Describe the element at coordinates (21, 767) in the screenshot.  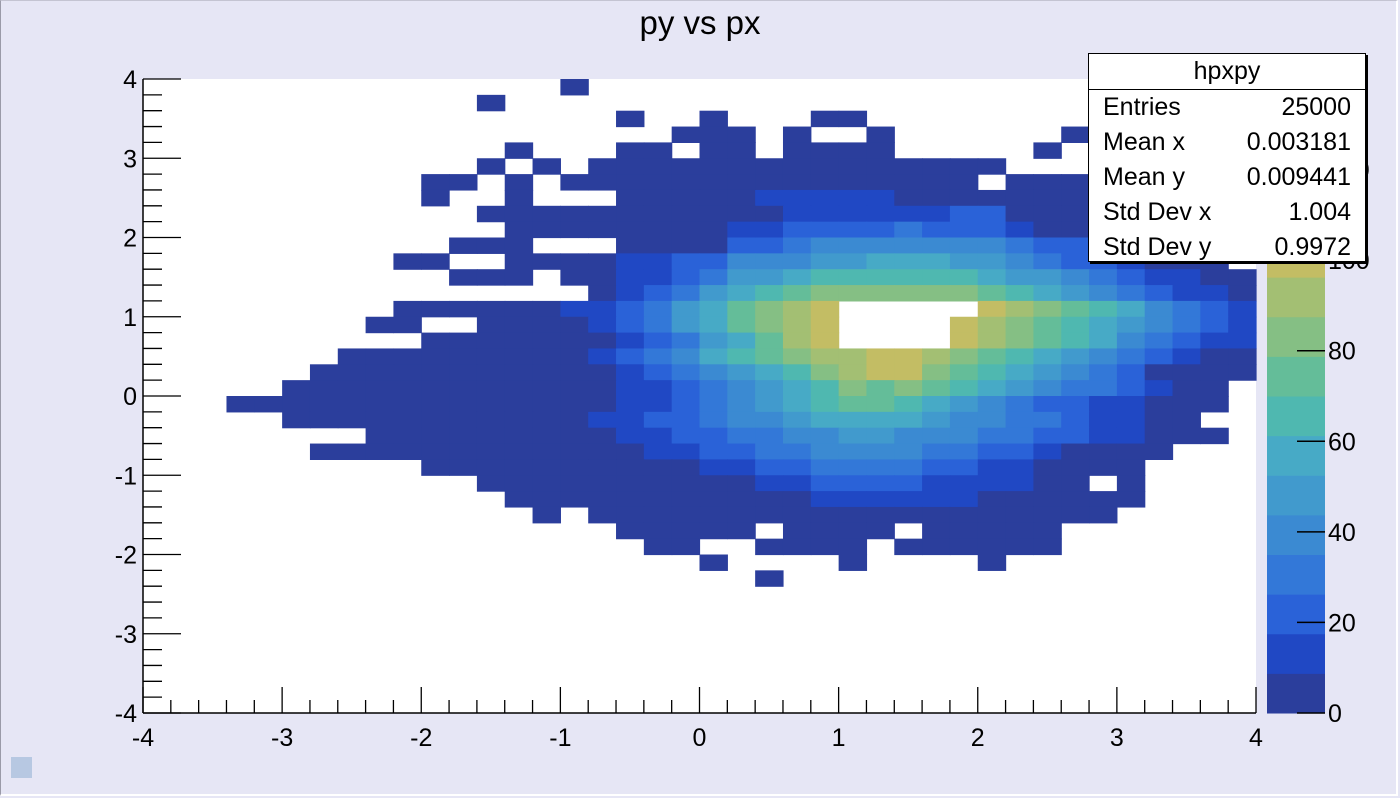
I see `canvas-corner-marker` at that location.